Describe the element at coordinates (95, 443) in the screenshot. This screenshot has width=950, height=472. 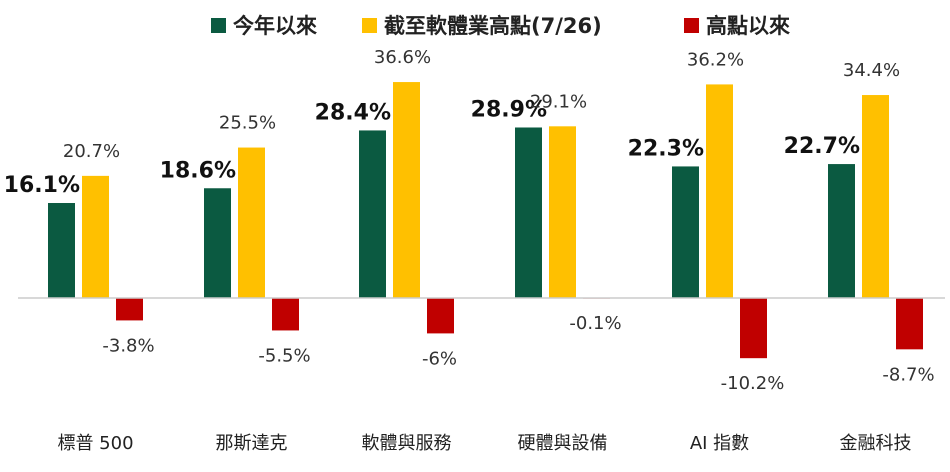
I see `category-label-1: 標普 500` at that location.